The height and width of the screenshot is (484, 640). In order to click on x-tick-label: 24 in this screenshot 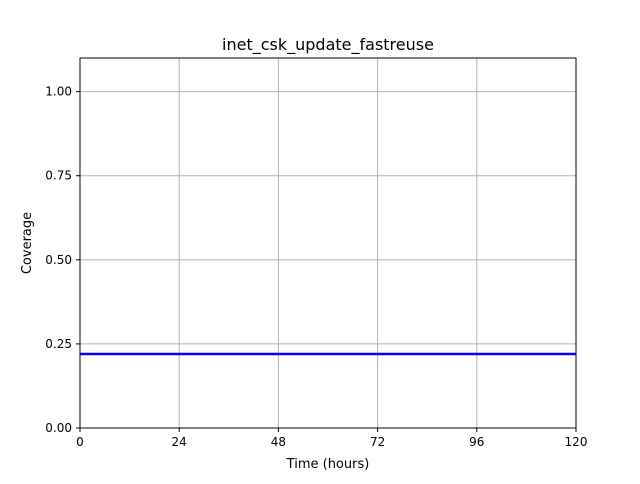, I will do `click(179, 442)`.